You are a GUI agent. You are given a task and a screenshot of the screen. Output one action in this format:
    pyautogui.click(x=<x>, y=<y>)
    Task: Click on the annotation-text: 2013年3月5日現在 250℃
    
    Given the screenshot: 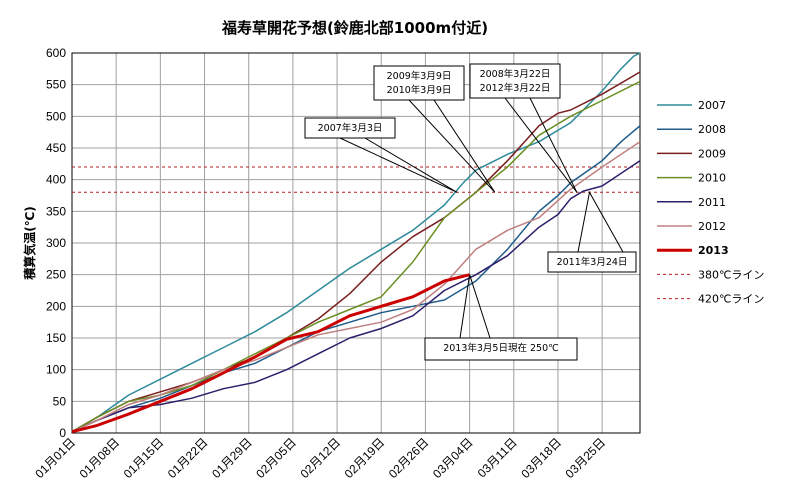 What is the action you would take?
    pyautogui.click(x=501, y=348)
    